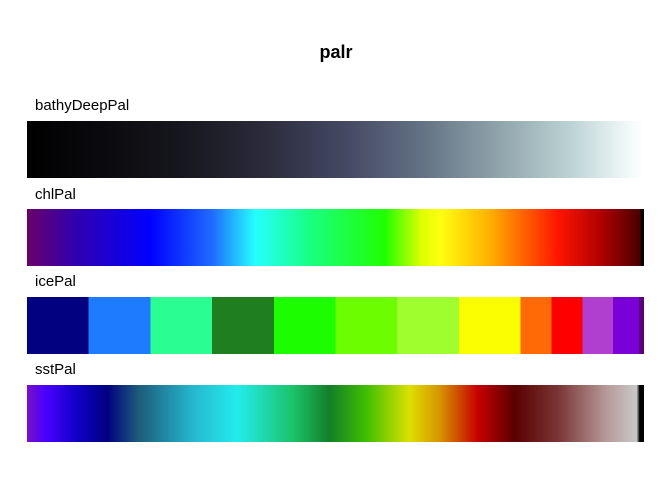 The width and height of the screenshot is (672, 480). What do you see at coordinates (55, 281) in the screenshot?
I see `palette-label-icepal: icePal` at bounding box center [55, 281].